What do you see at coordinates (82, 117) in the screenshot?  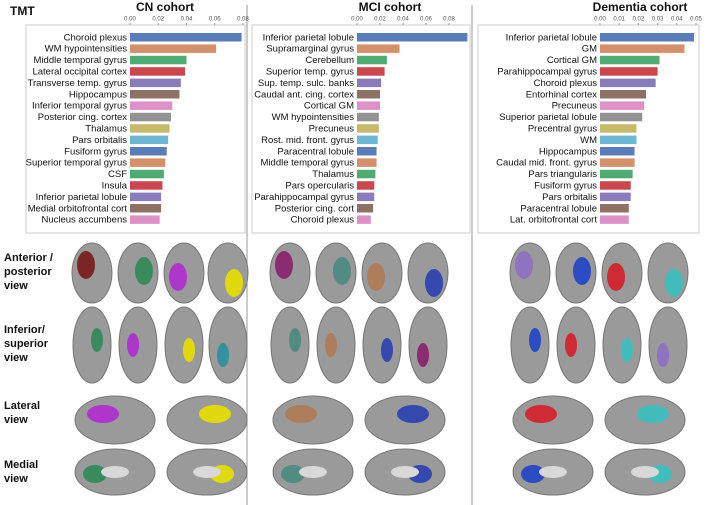 I see `y-tick-label: Posterior cing. cortex` at bounding box center [82, 117].